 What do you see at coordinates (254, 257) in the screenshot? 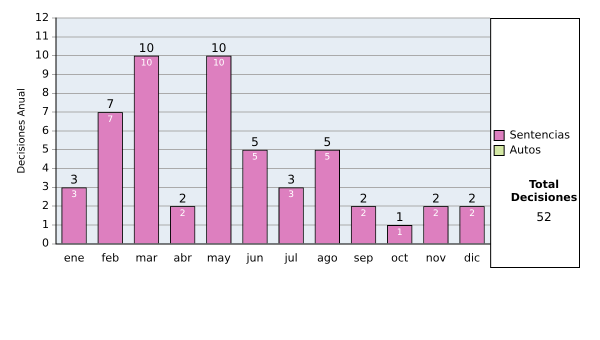
I see `x-tick-label: jun` at bounding box center [254, 257].